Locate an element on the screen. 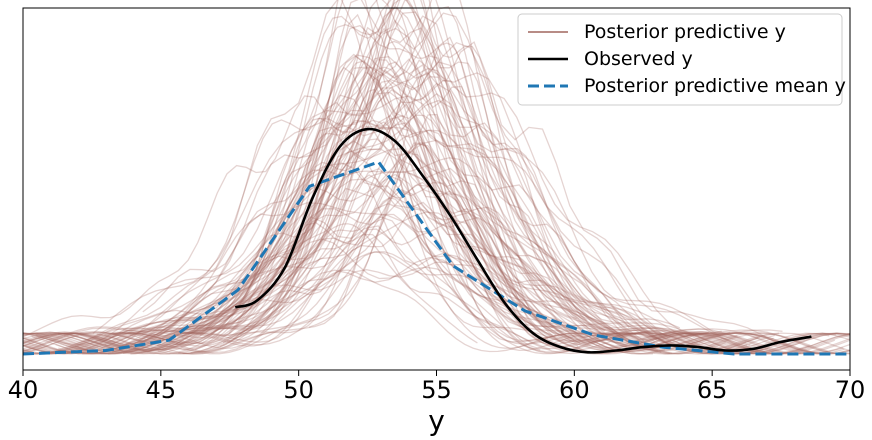 The width and height of the screenshot is (872, 440). x-tick-label: 70 is located at coordinates (850, 390).